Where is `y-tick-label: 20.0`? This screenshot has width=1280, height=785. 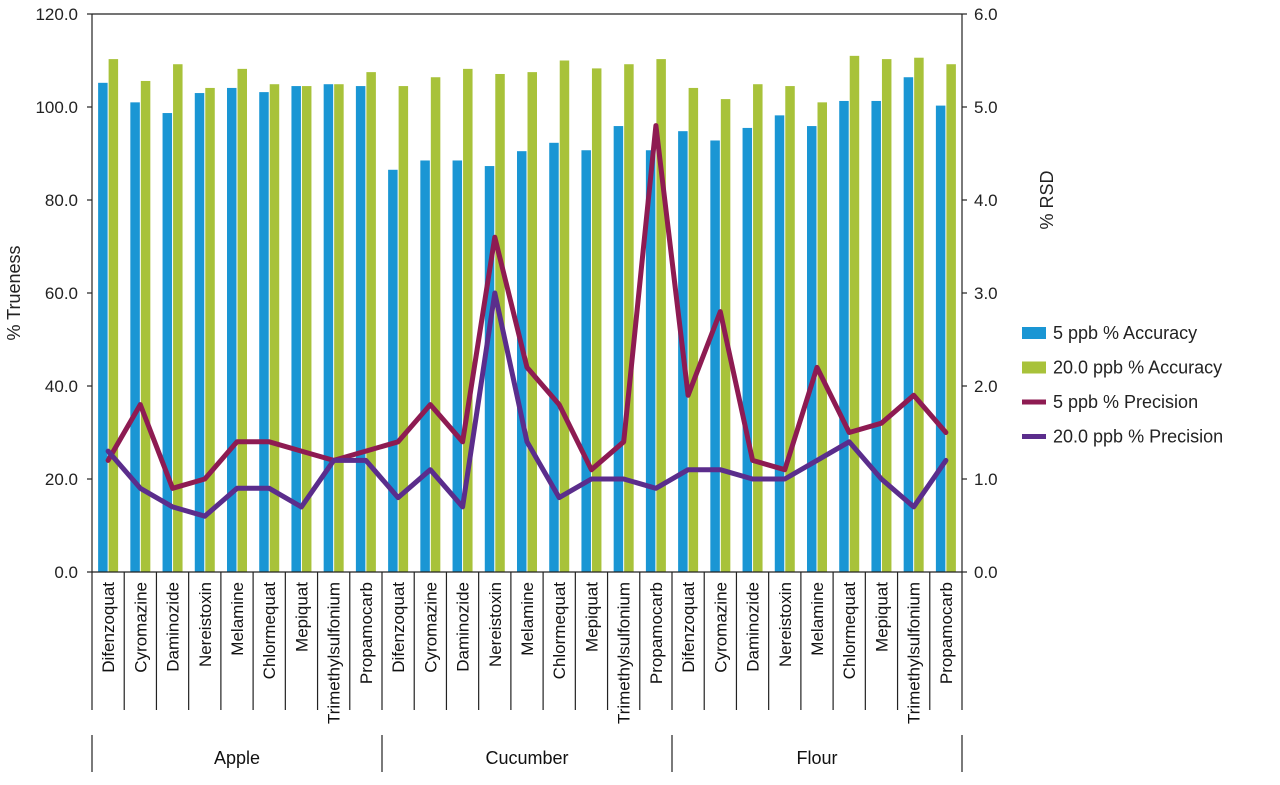
y-tick-label: 20.0 is located at coordinates (61, 479).